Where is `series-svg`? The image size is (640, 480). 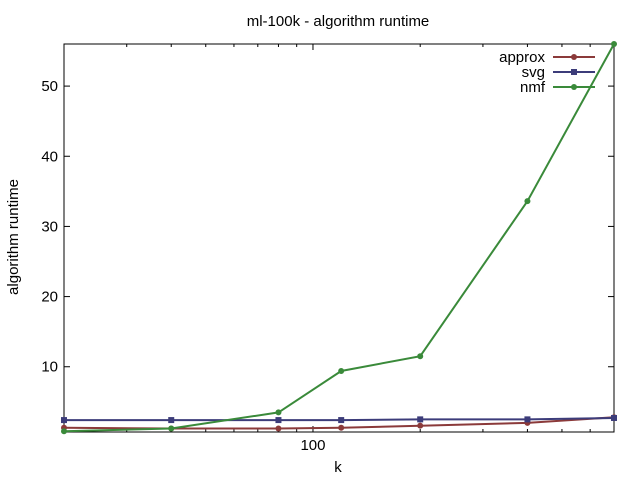
series-svg is located at coordinates (339, 419).